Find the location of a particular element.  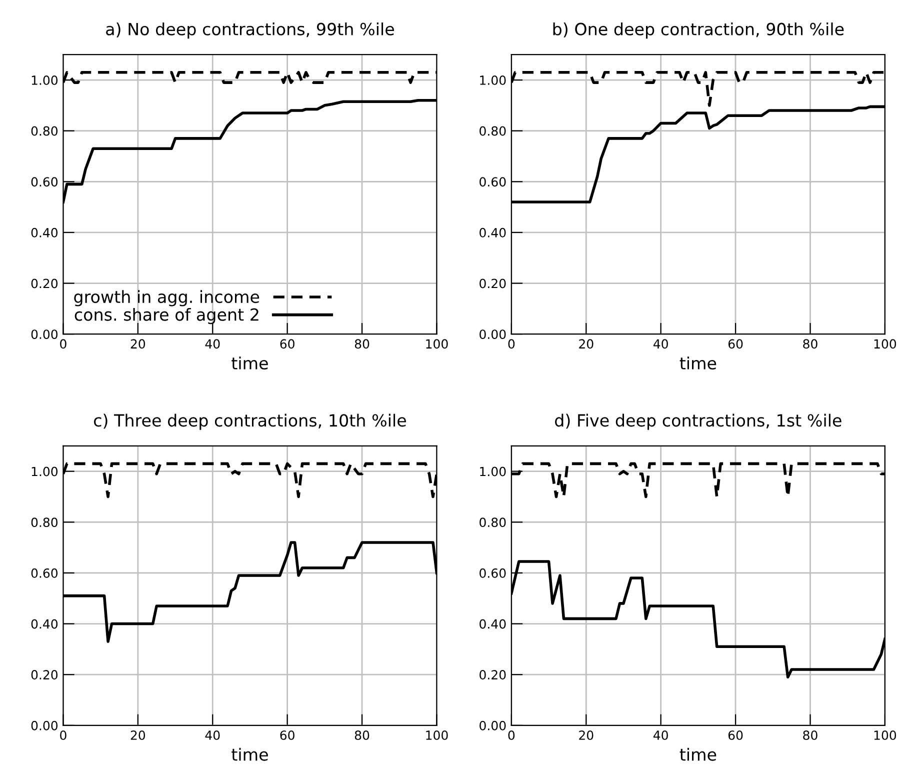

chart-title: a) No deep contractions, 99th %ile is located at coordinates (250, 30).